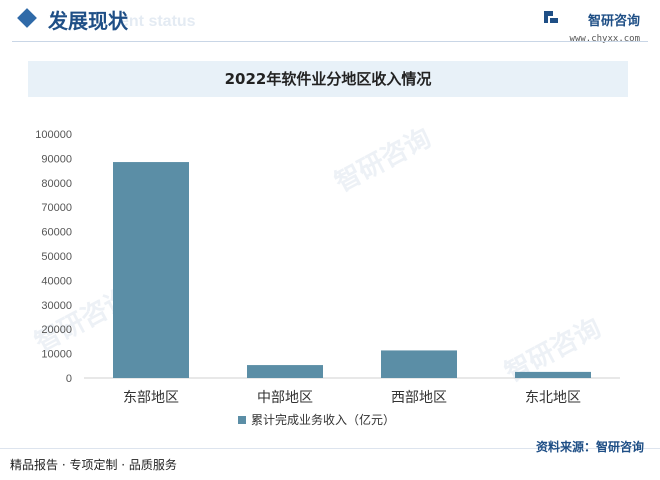  I want to click on y-tick-label: 70000, so click(56, 208).